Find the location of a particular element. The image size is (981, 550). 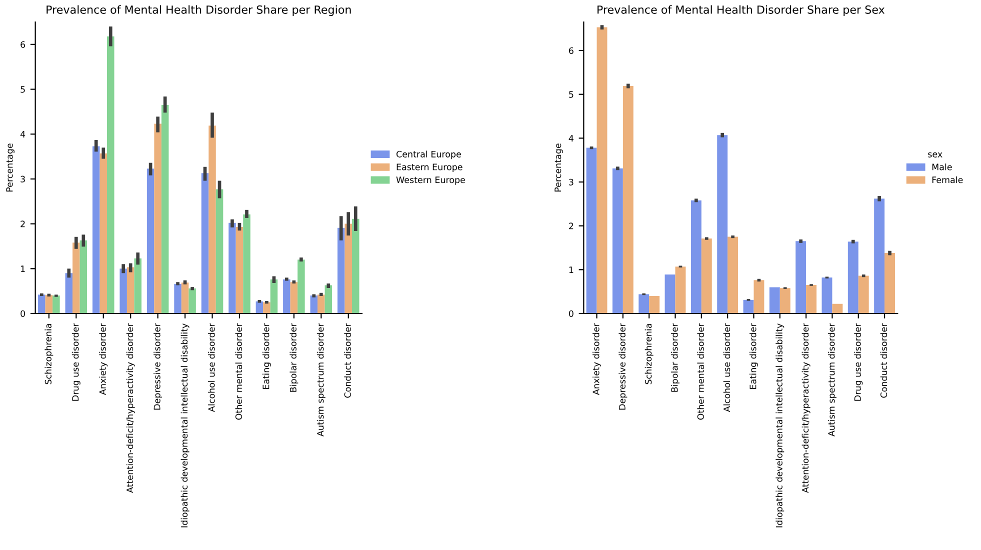

chart-title: Prevalence of Mental Health Disorder Share per Sex is located at coordinates (741, 10).